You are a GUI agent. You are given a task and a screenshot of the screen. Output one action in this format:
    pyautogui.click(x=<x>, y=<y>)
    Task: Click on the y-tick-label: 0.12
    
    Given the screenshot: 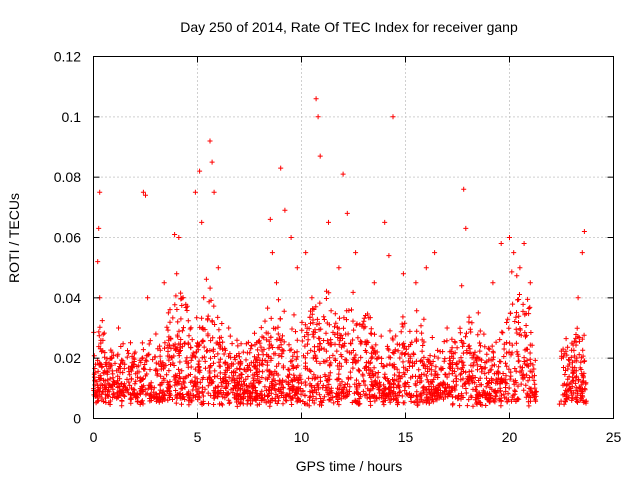 What is the action you would take?
    pyautogui.click(x=67, y=57)
    